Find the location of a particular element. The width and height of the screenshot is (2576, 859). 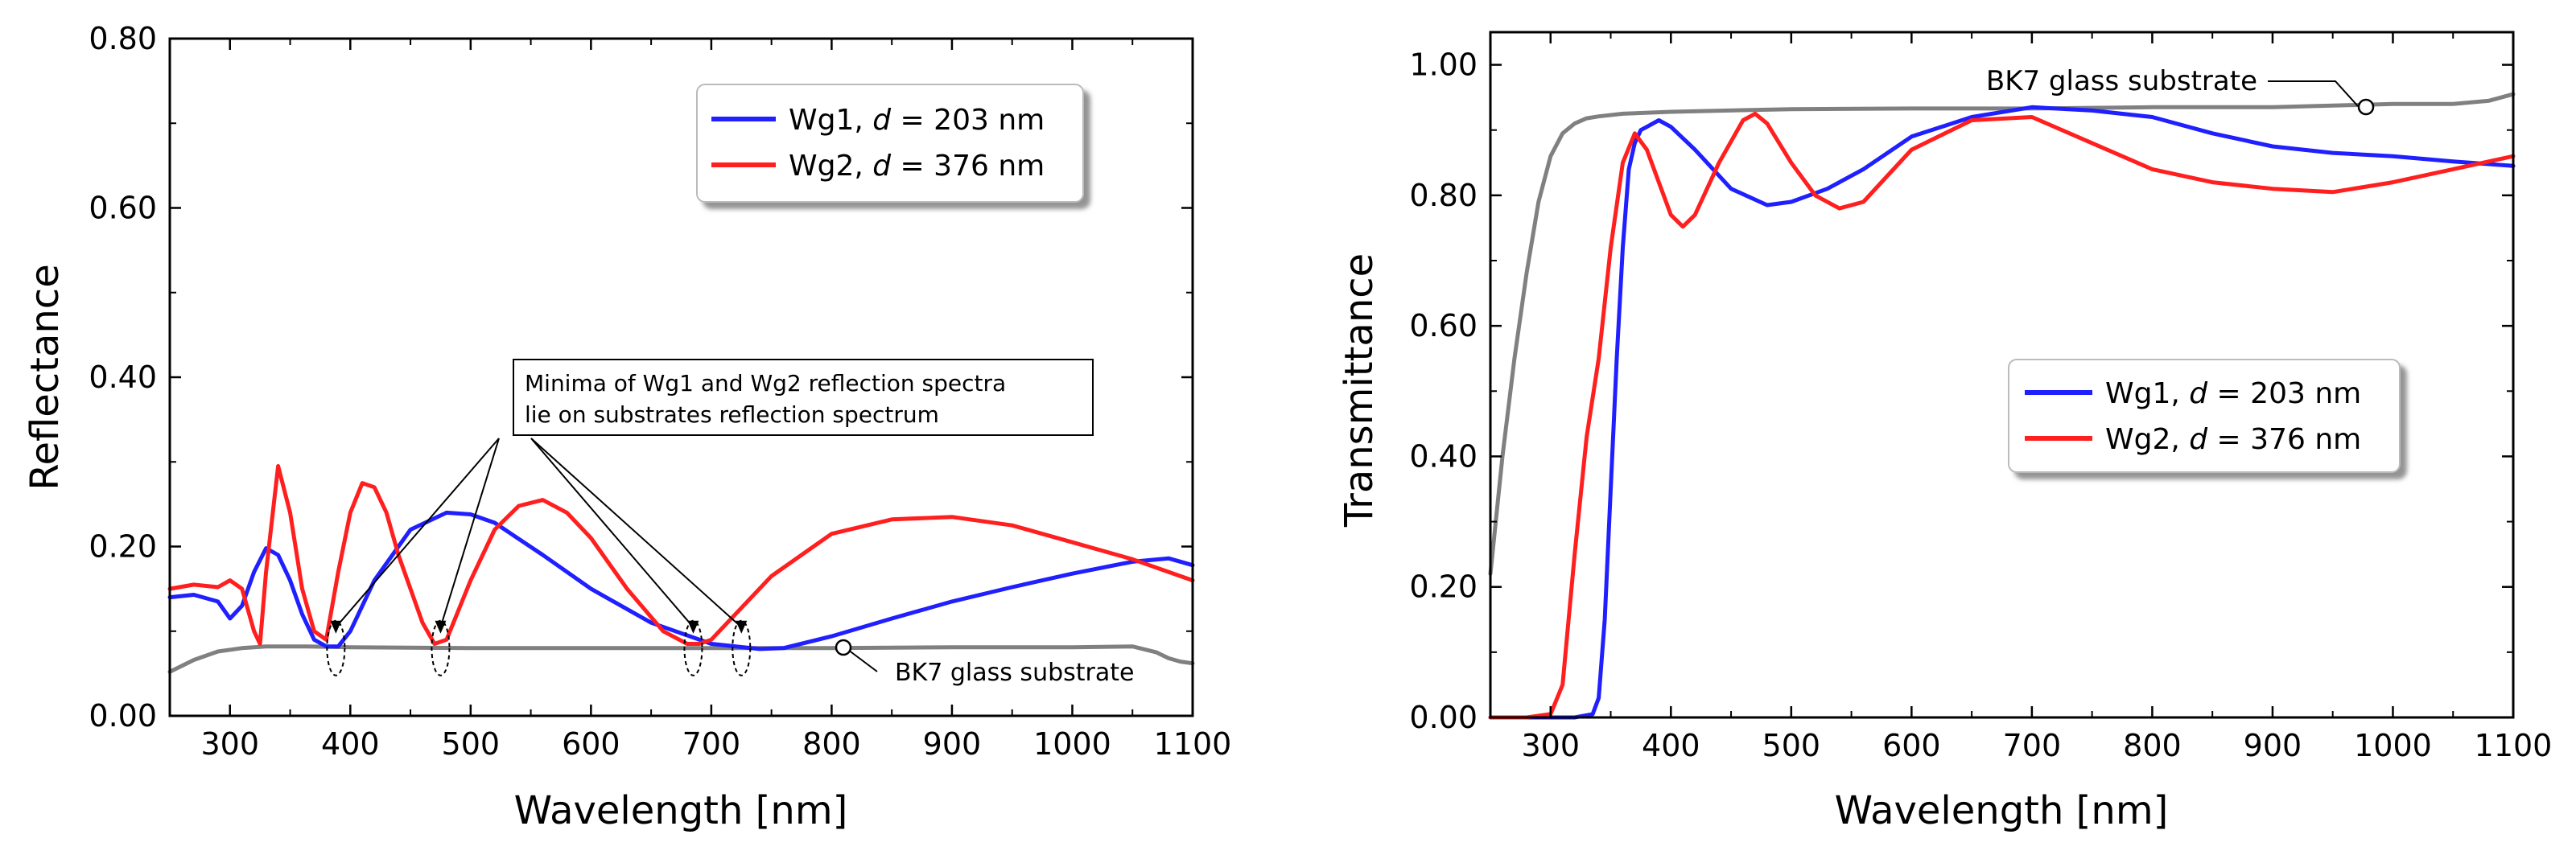

refl-x-tick-label: 800 is located at coordinates (831, 744).